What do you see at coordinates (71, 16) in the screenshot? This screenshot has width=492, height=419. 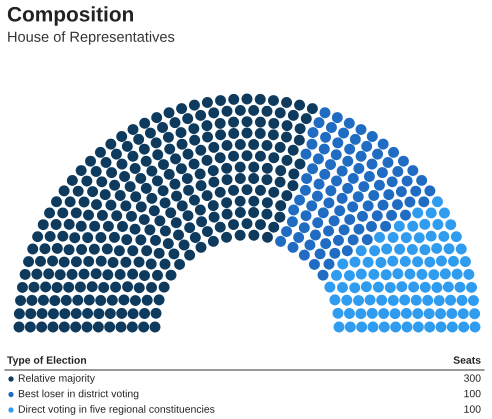 I see `text: Composition` at bounding box center [71, 16].